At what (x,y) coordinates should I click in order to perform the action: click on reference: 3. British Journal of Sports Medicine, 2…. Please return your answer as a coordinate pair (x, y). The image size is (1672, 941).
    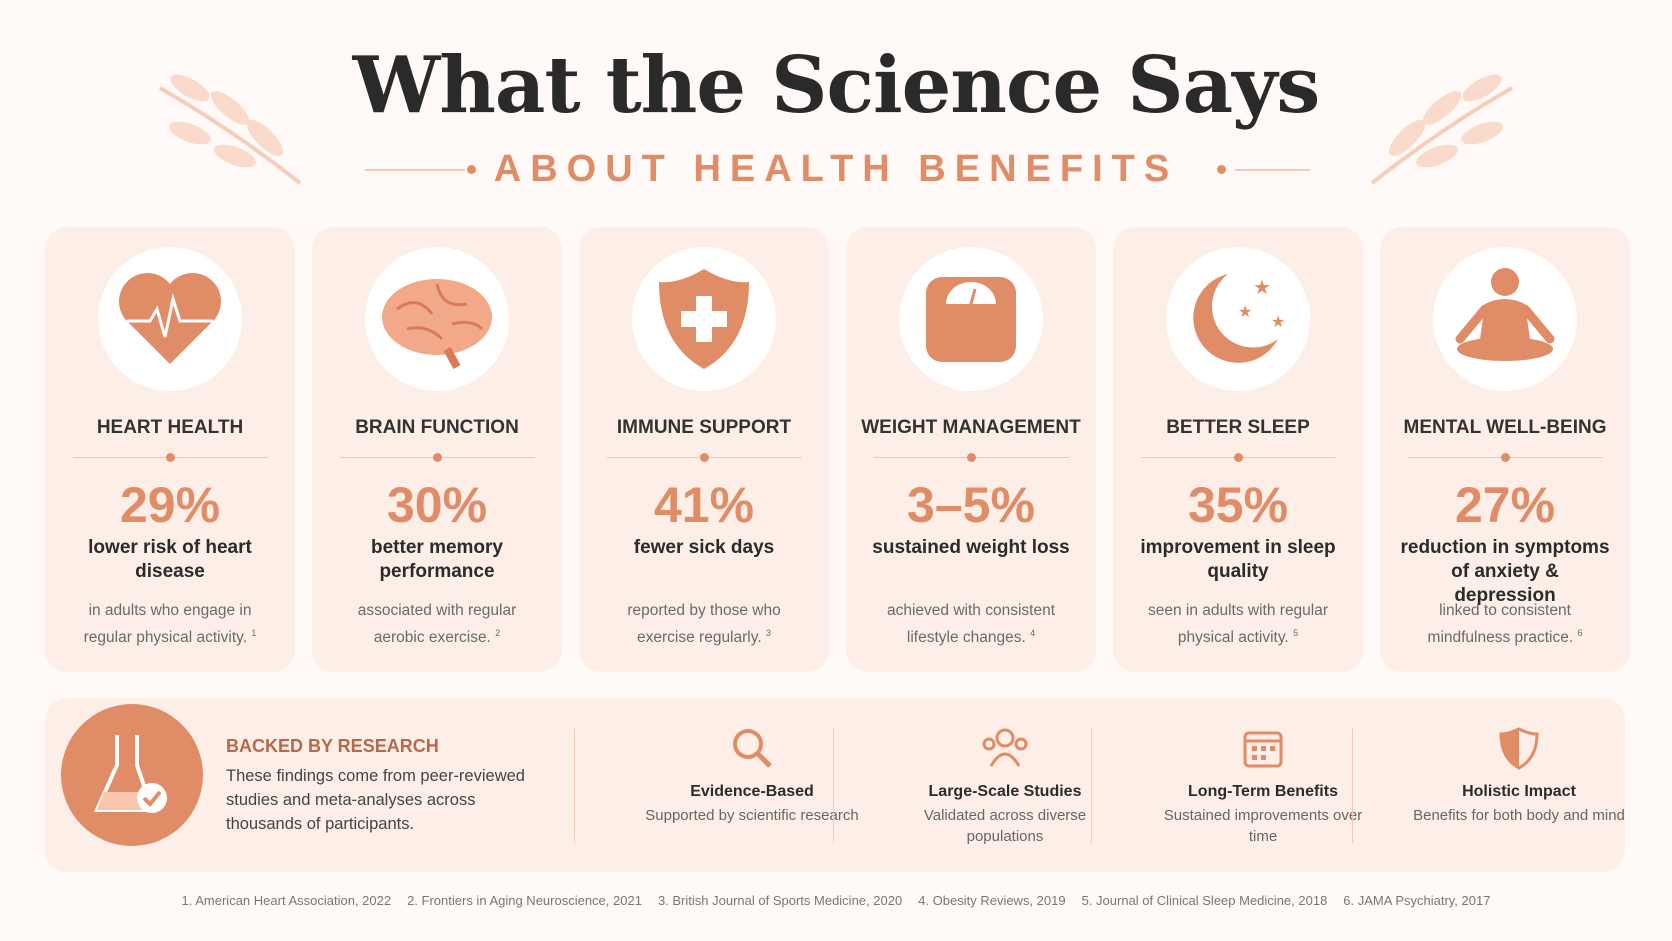
    Looking at the image, I should click on (780, 900).